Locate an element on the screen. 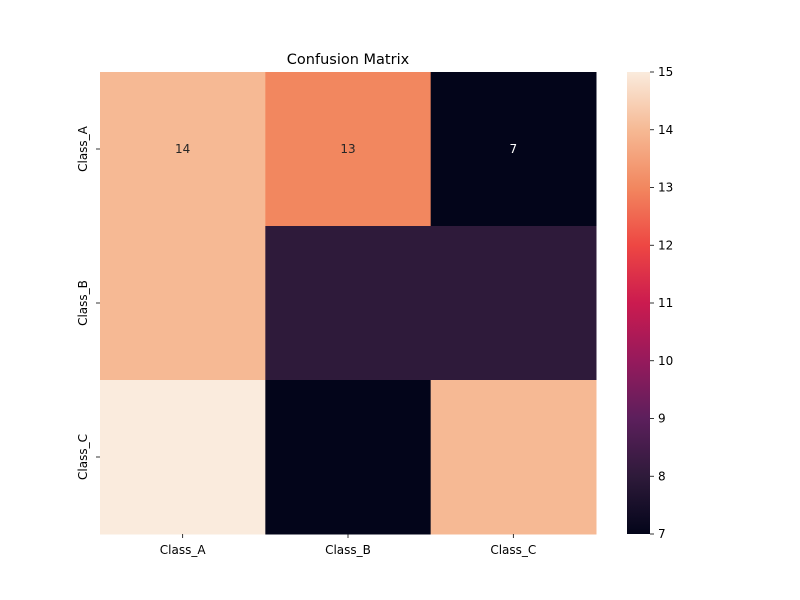 The width and height of the screenshot is (800, 600). x-tick-label: Class_B is located at coordinates (348, 550).